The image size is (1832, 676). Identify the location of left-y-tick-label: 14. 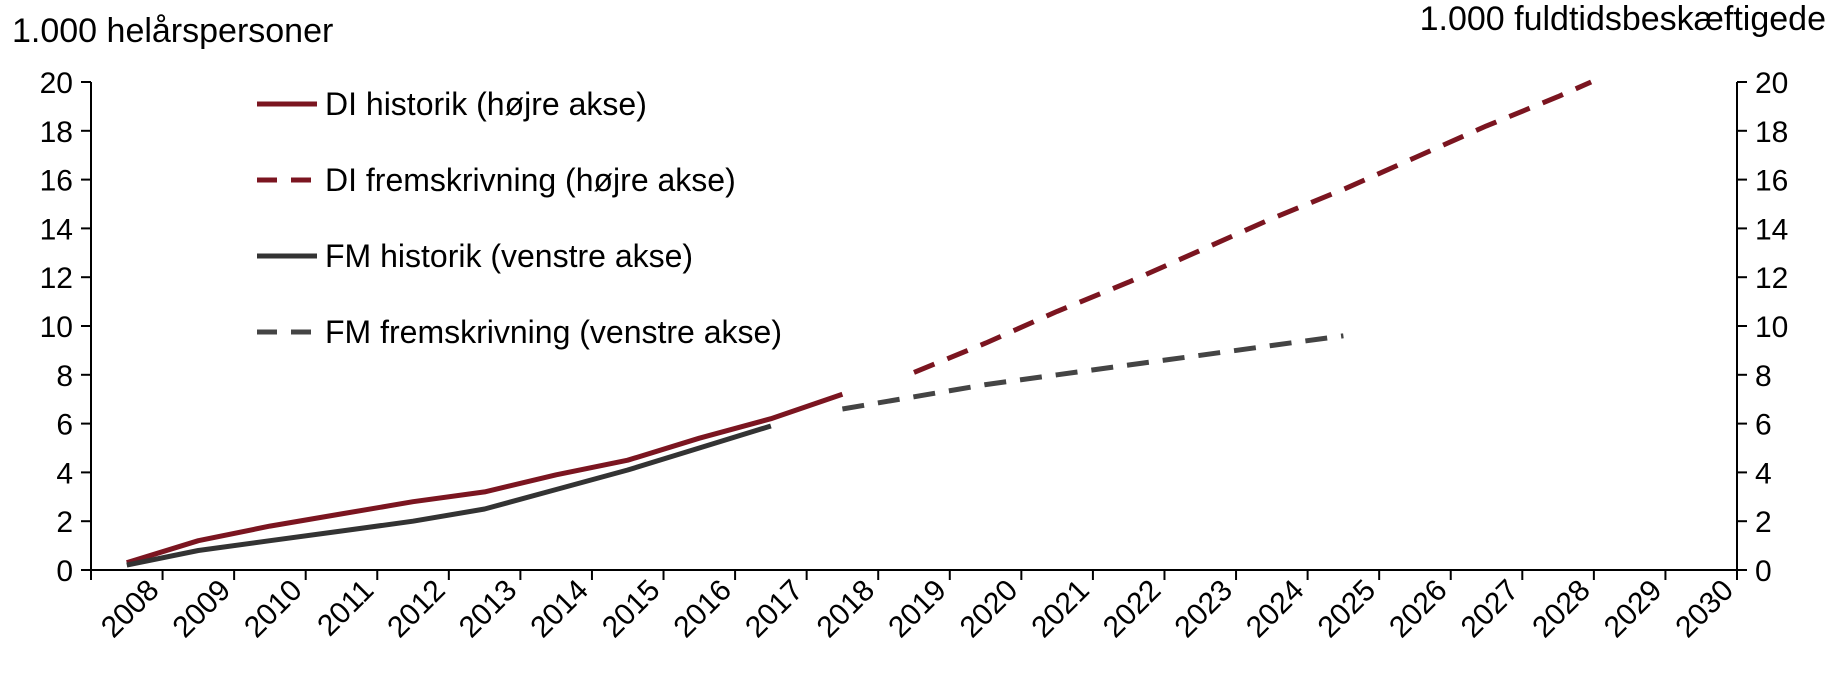
(56, 229).